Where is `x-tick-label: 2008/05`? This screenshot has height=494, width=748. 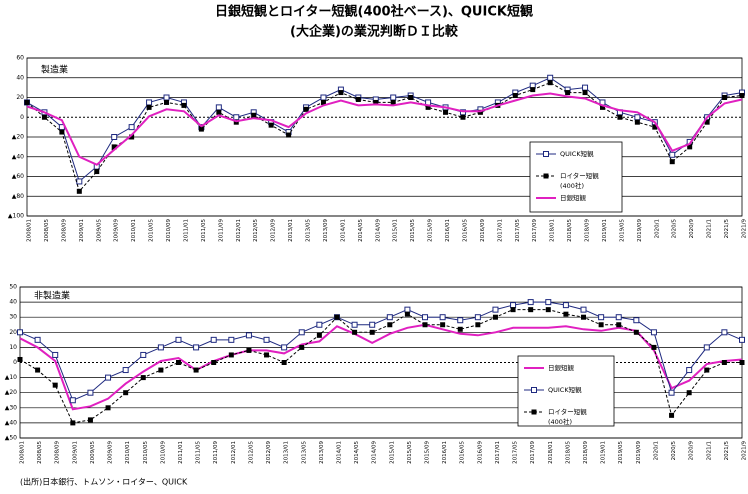
x-tick-label: 2008/05 is located at coordinates (47, 230).